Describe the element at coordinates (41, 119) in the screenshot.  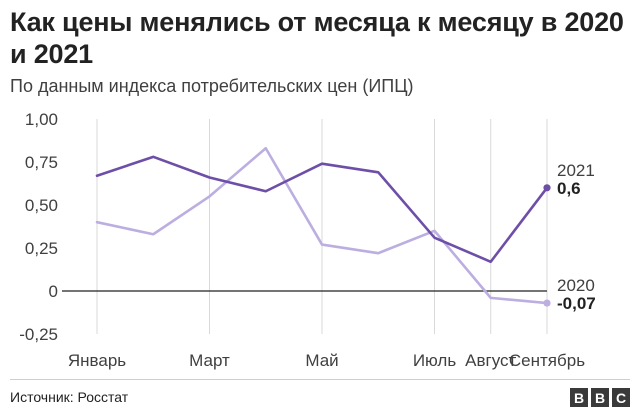
I see `y-tick-label: 1,00` at that location.